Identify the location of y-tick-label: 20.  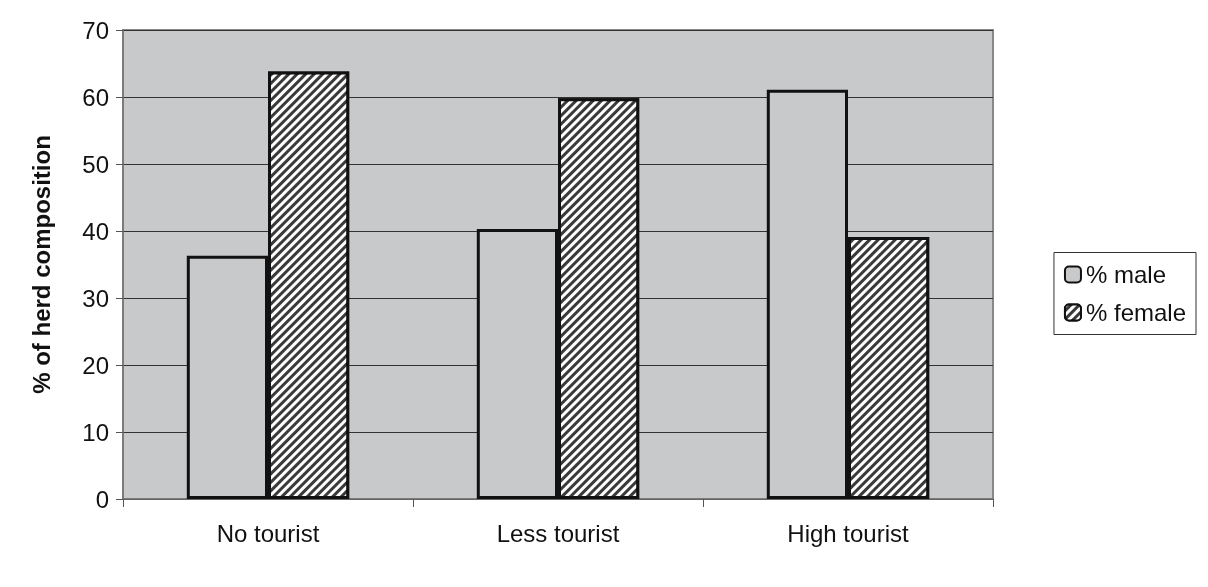
(95, 365).